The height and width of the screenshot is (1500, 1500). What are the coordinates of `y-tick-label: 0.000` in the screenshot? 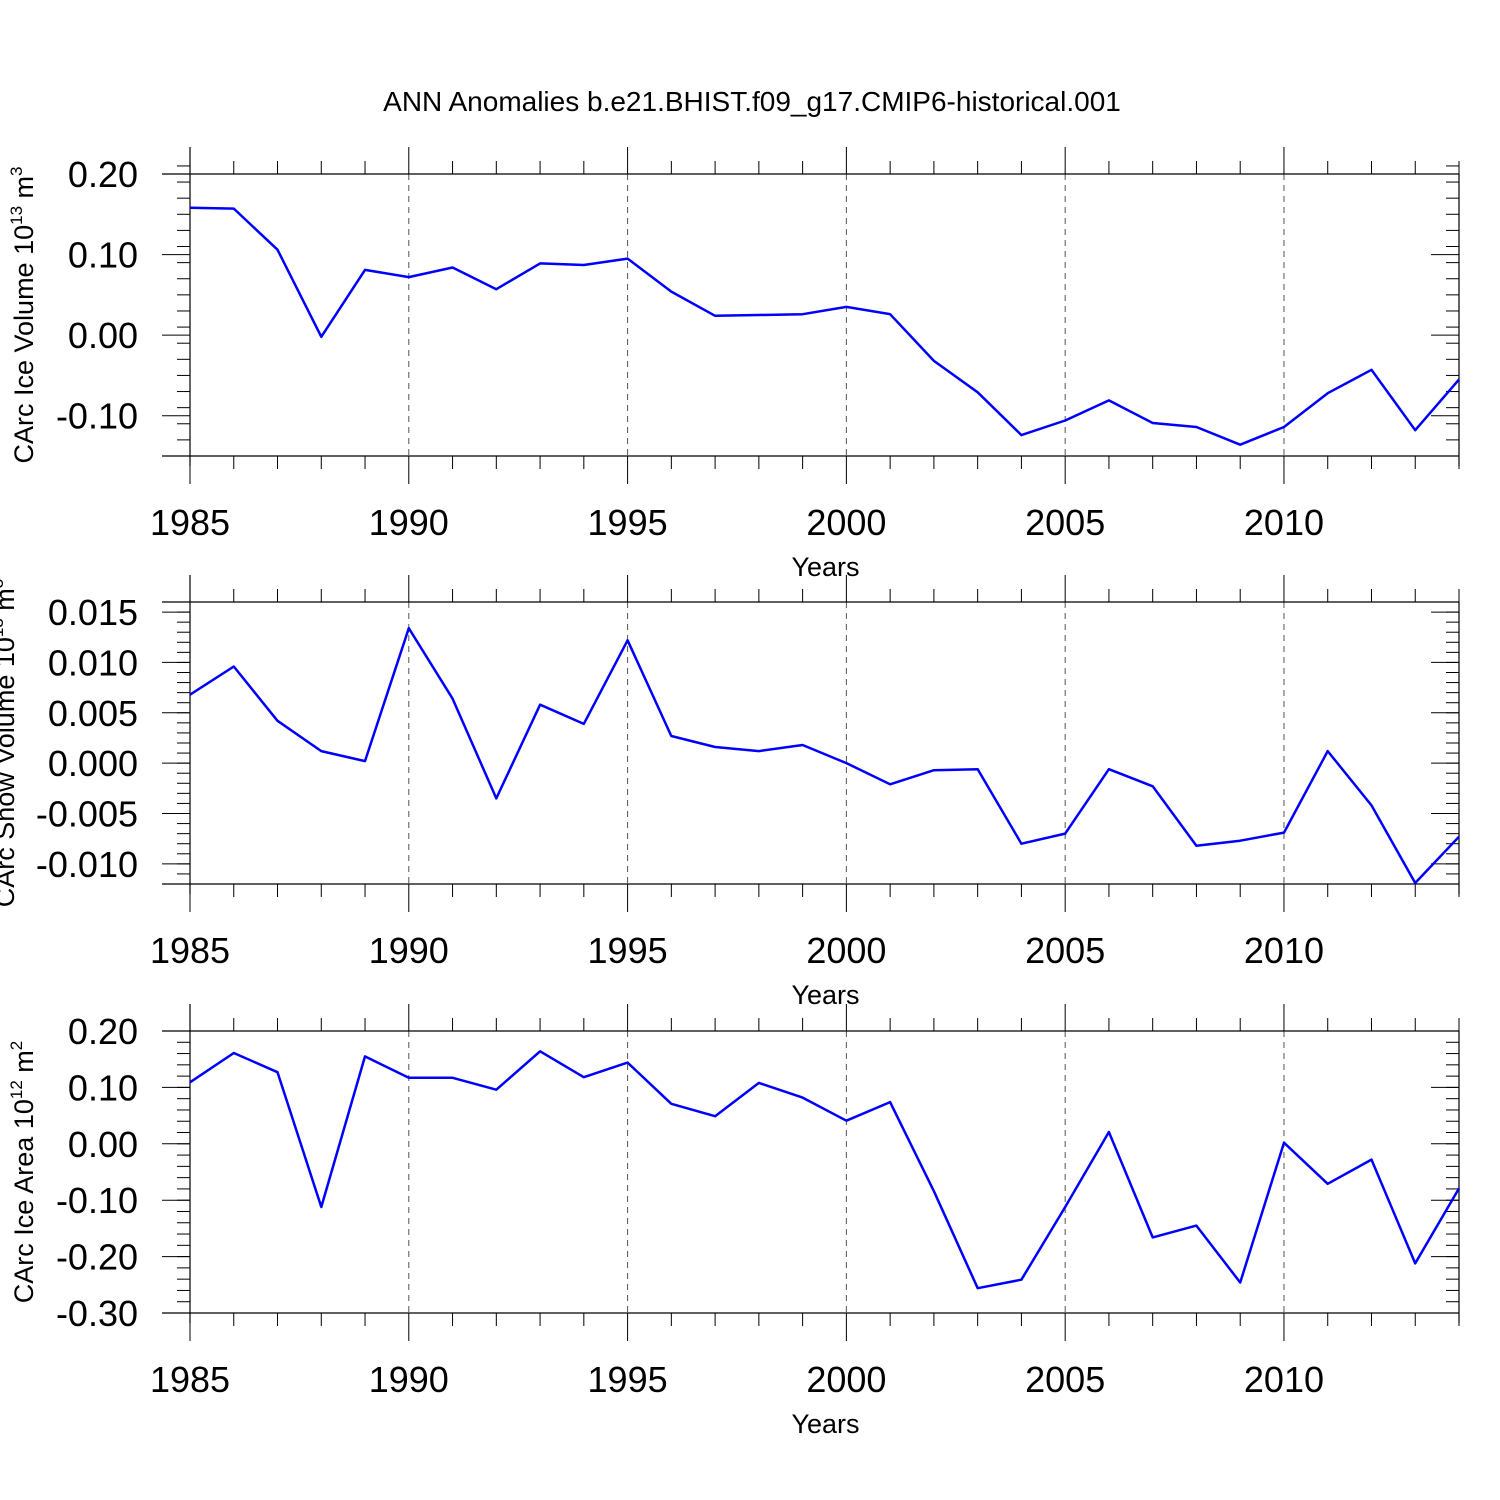 It's located at (93, 763).